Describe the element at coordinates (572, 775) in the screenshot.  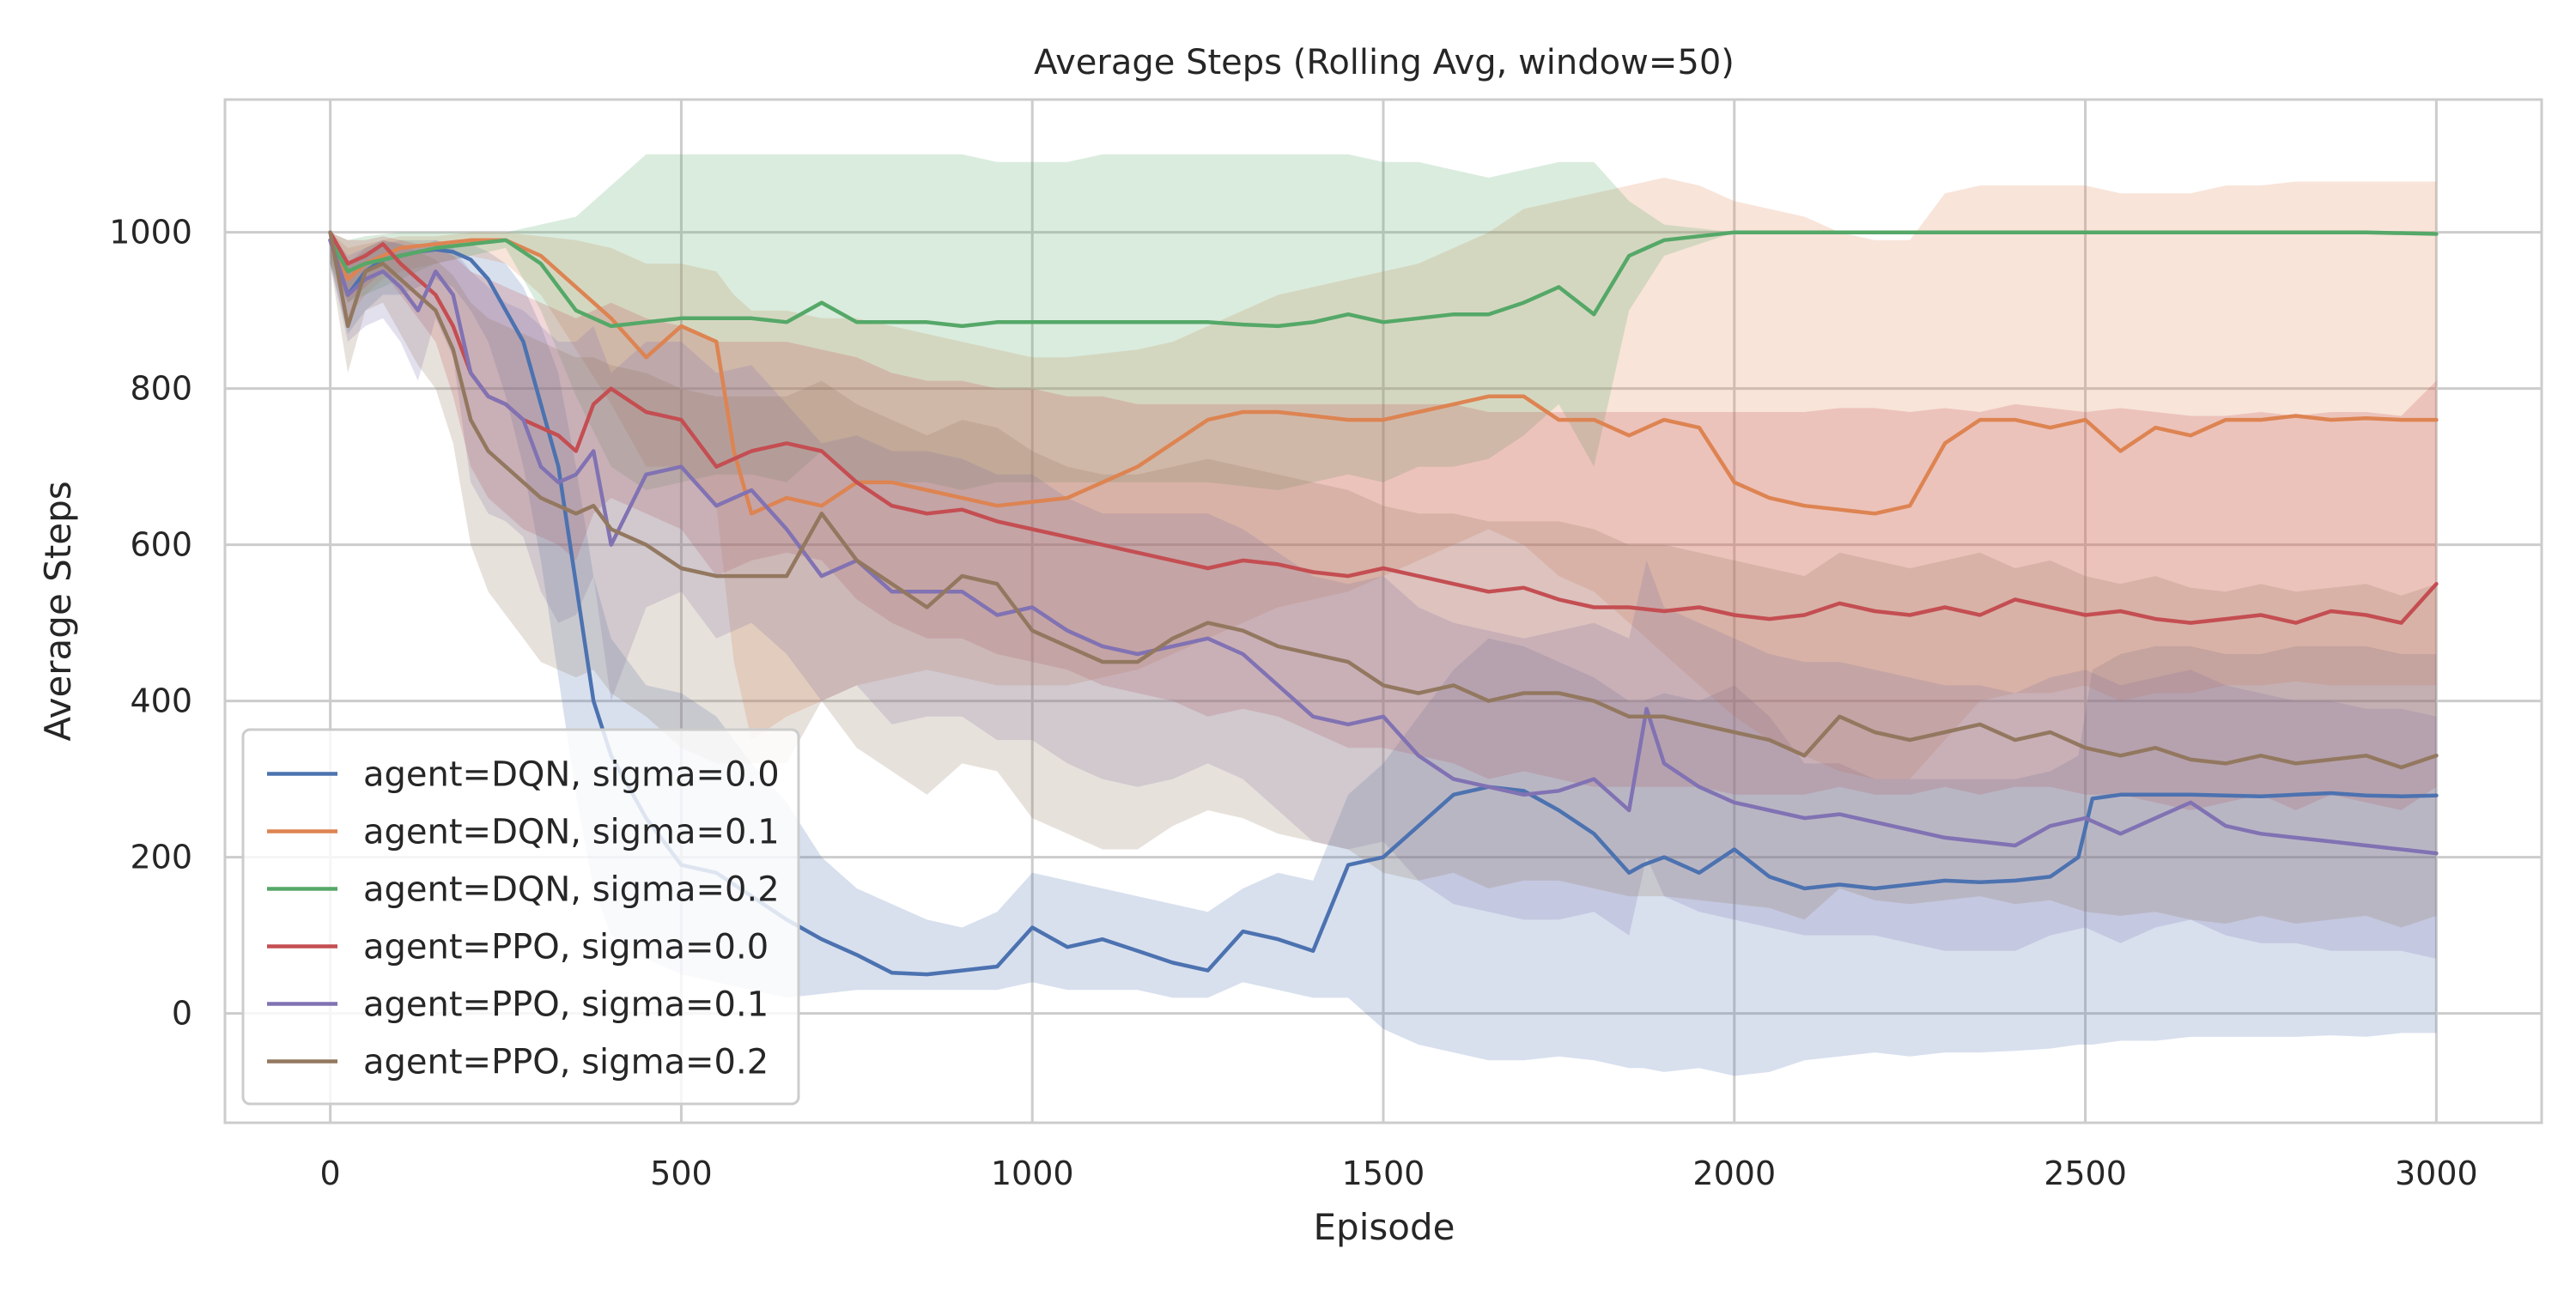
I see `legend-label: agent=DQN, sigma=0.0` at that location.